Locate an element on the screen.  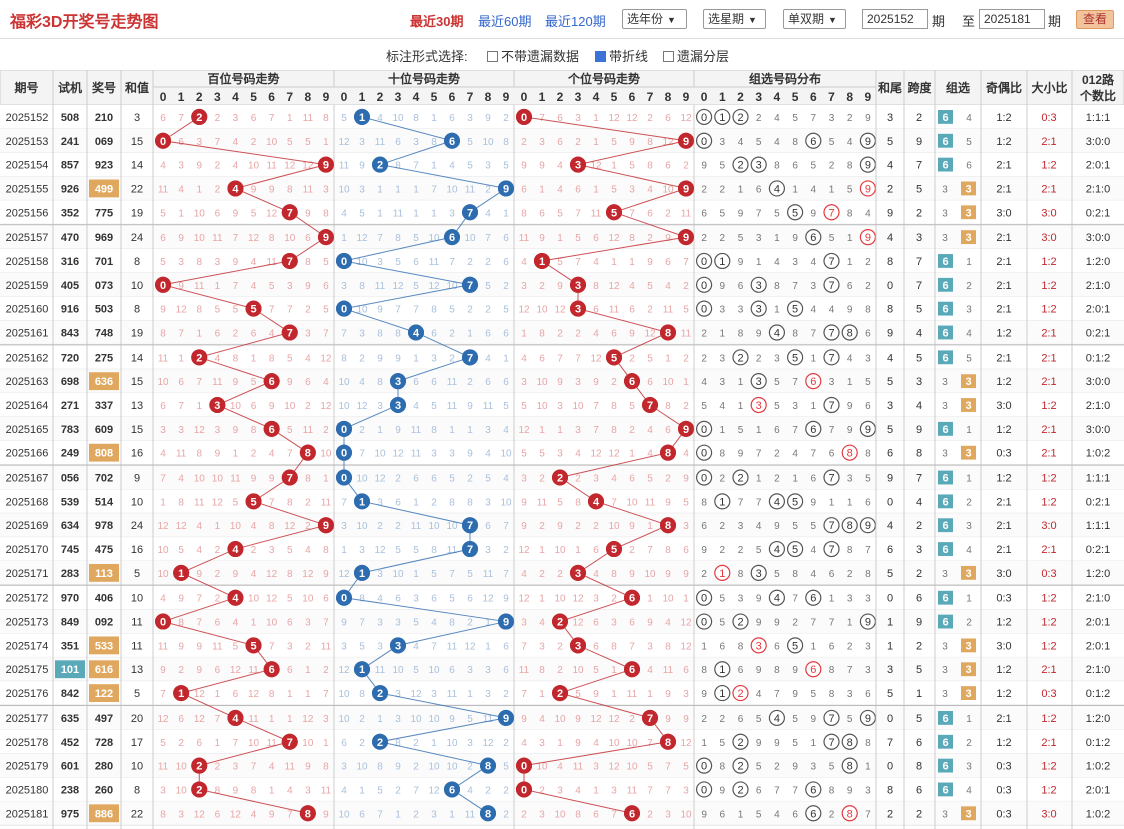
week-select: 选星期 ▼ is located at coordinates (734, 19).